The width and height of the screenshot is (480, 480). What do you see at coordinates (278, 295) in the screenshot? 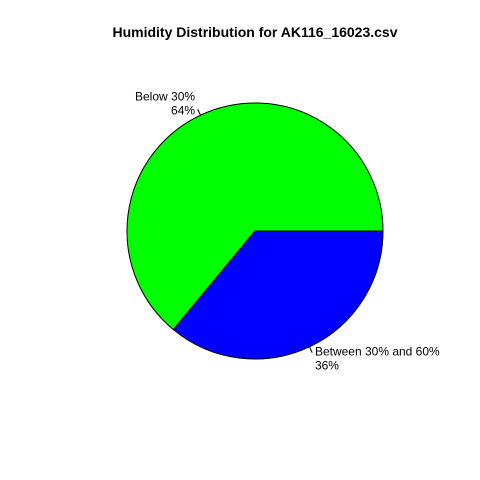
I see `pie-slice` at bounding box center [278, 295].